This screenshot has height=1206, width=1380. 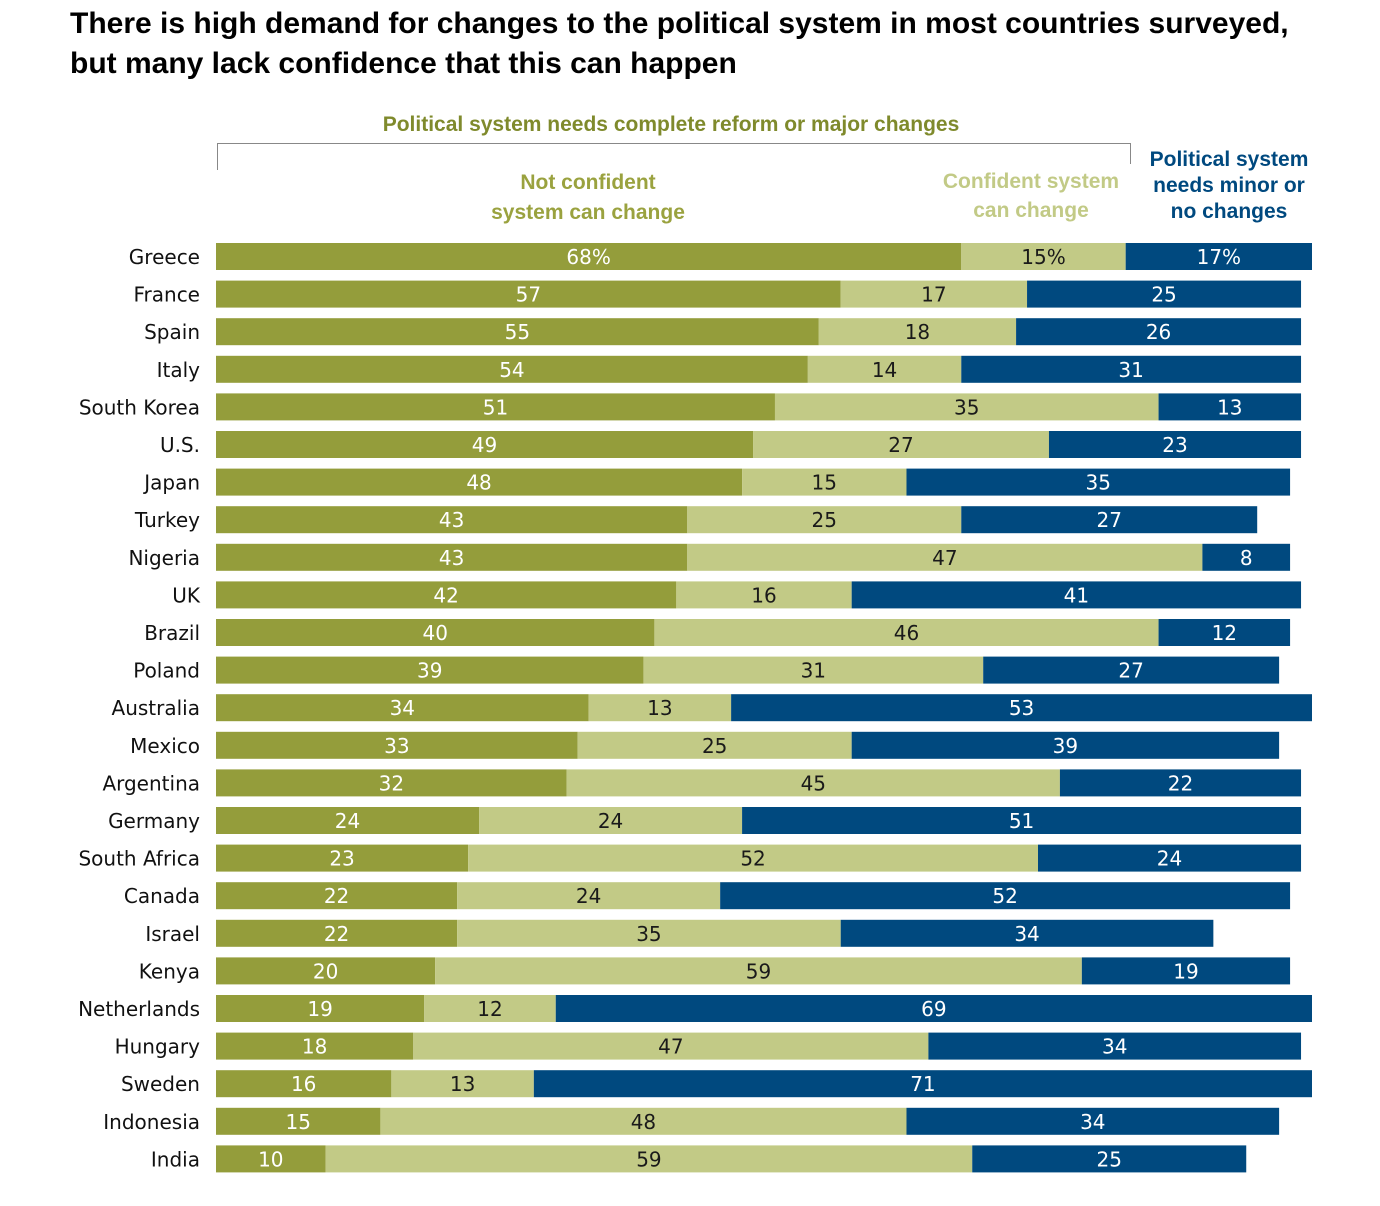 What do you see at coordinates (172, 633) in the screenshot?
I see `country-label: Brazil` at bounding box center [172, 633].